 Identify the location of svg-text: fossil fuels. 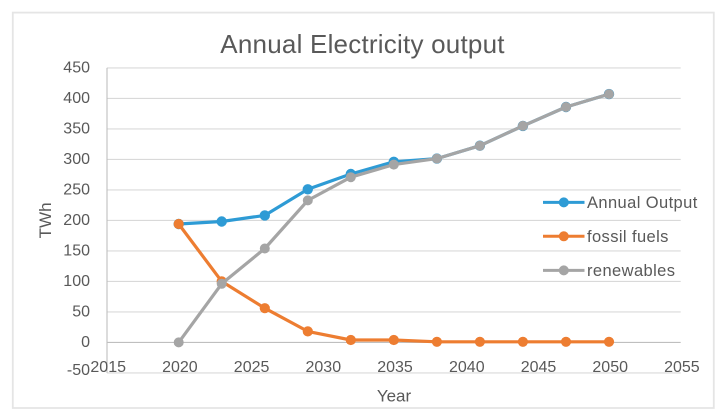
(628, 237).